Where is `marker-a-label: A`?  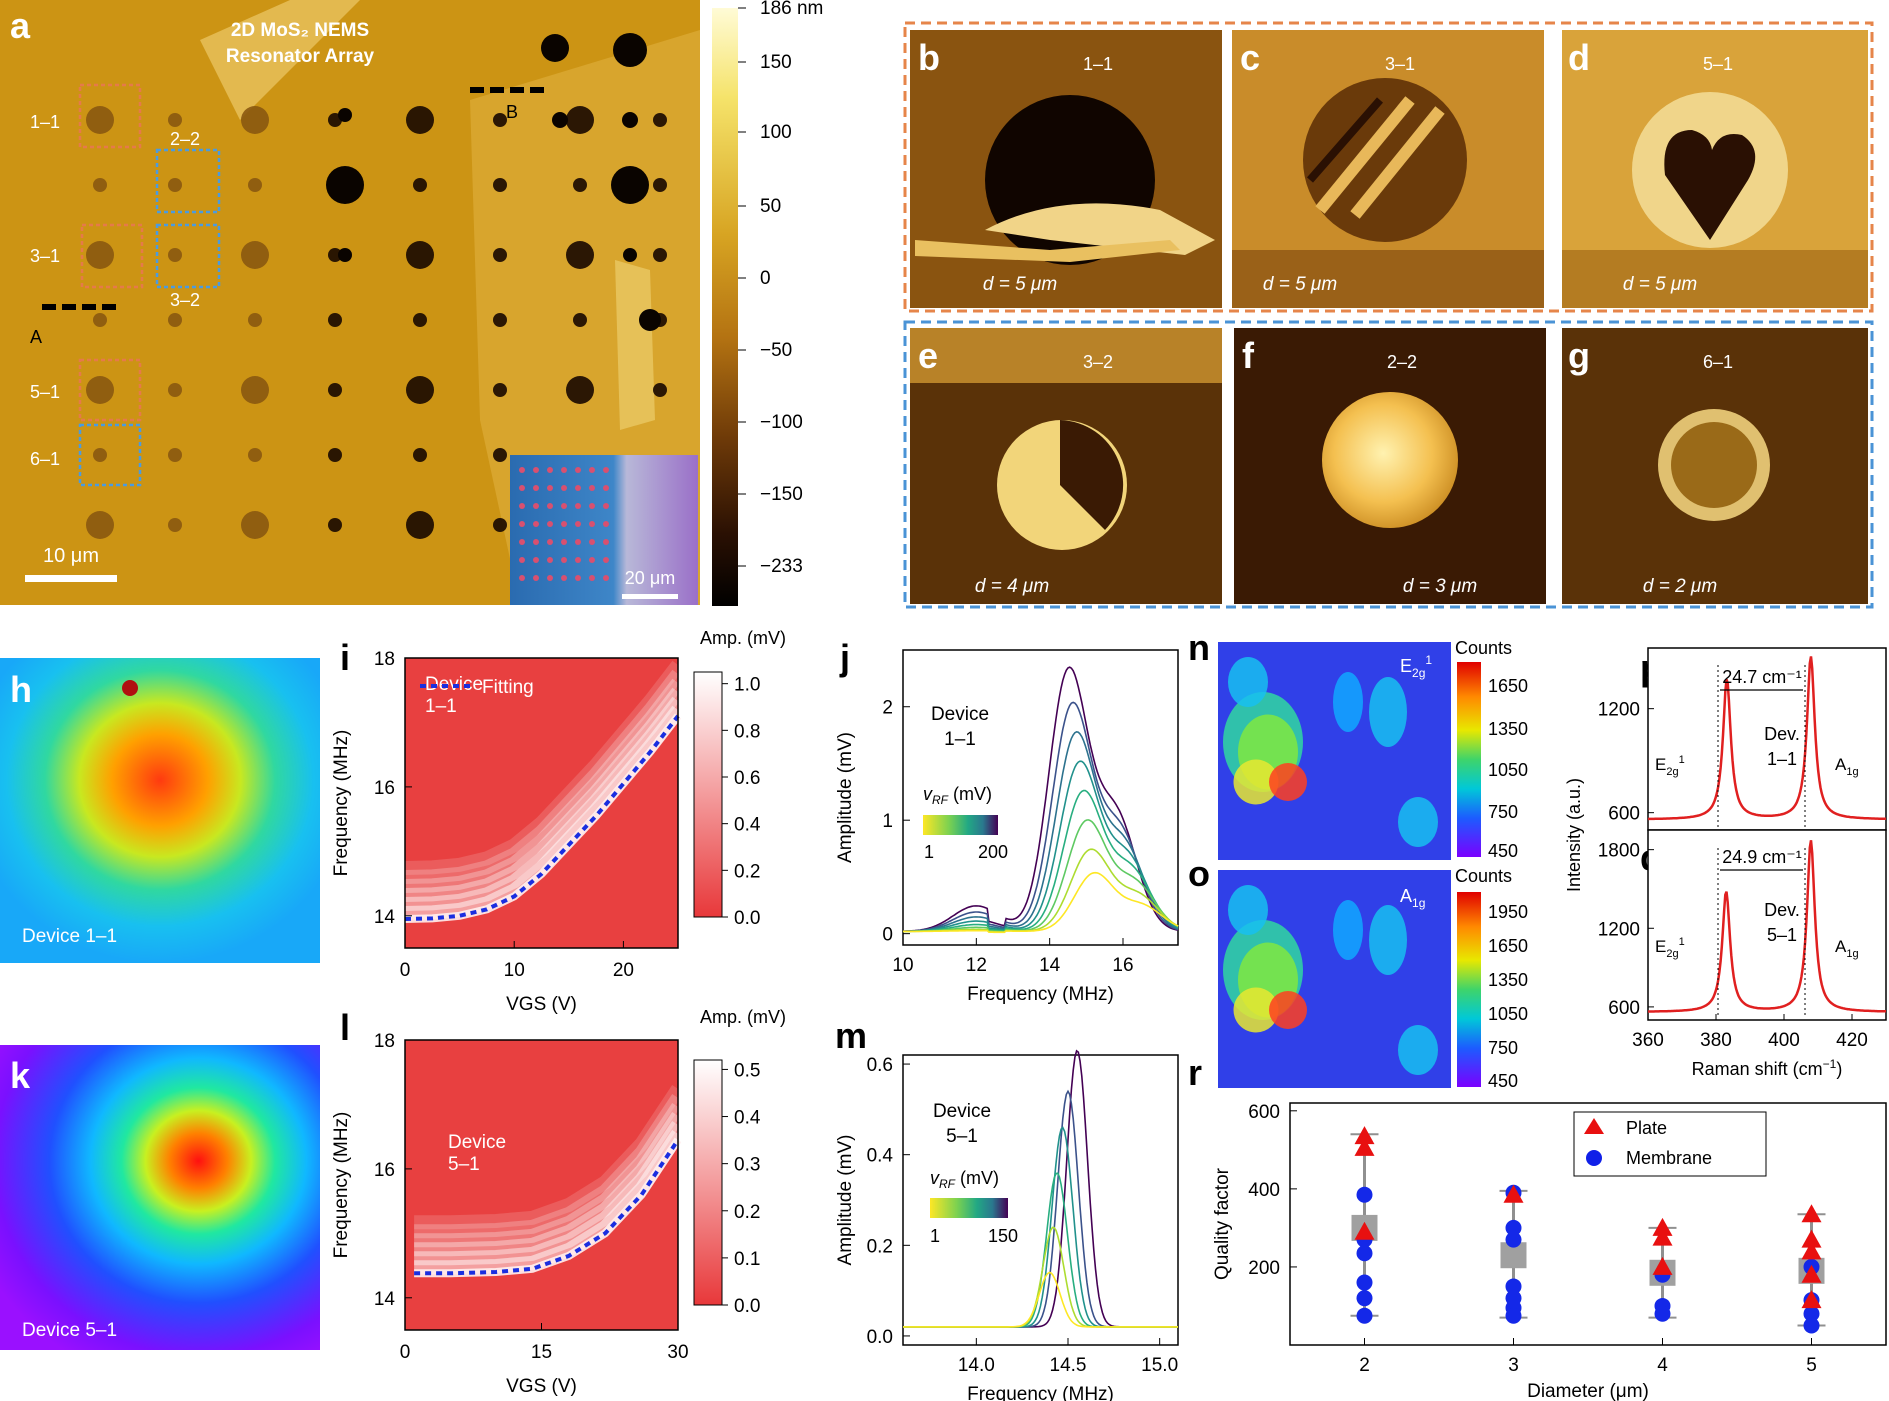
marker-a-label: A is located at coordinates (36, 337).